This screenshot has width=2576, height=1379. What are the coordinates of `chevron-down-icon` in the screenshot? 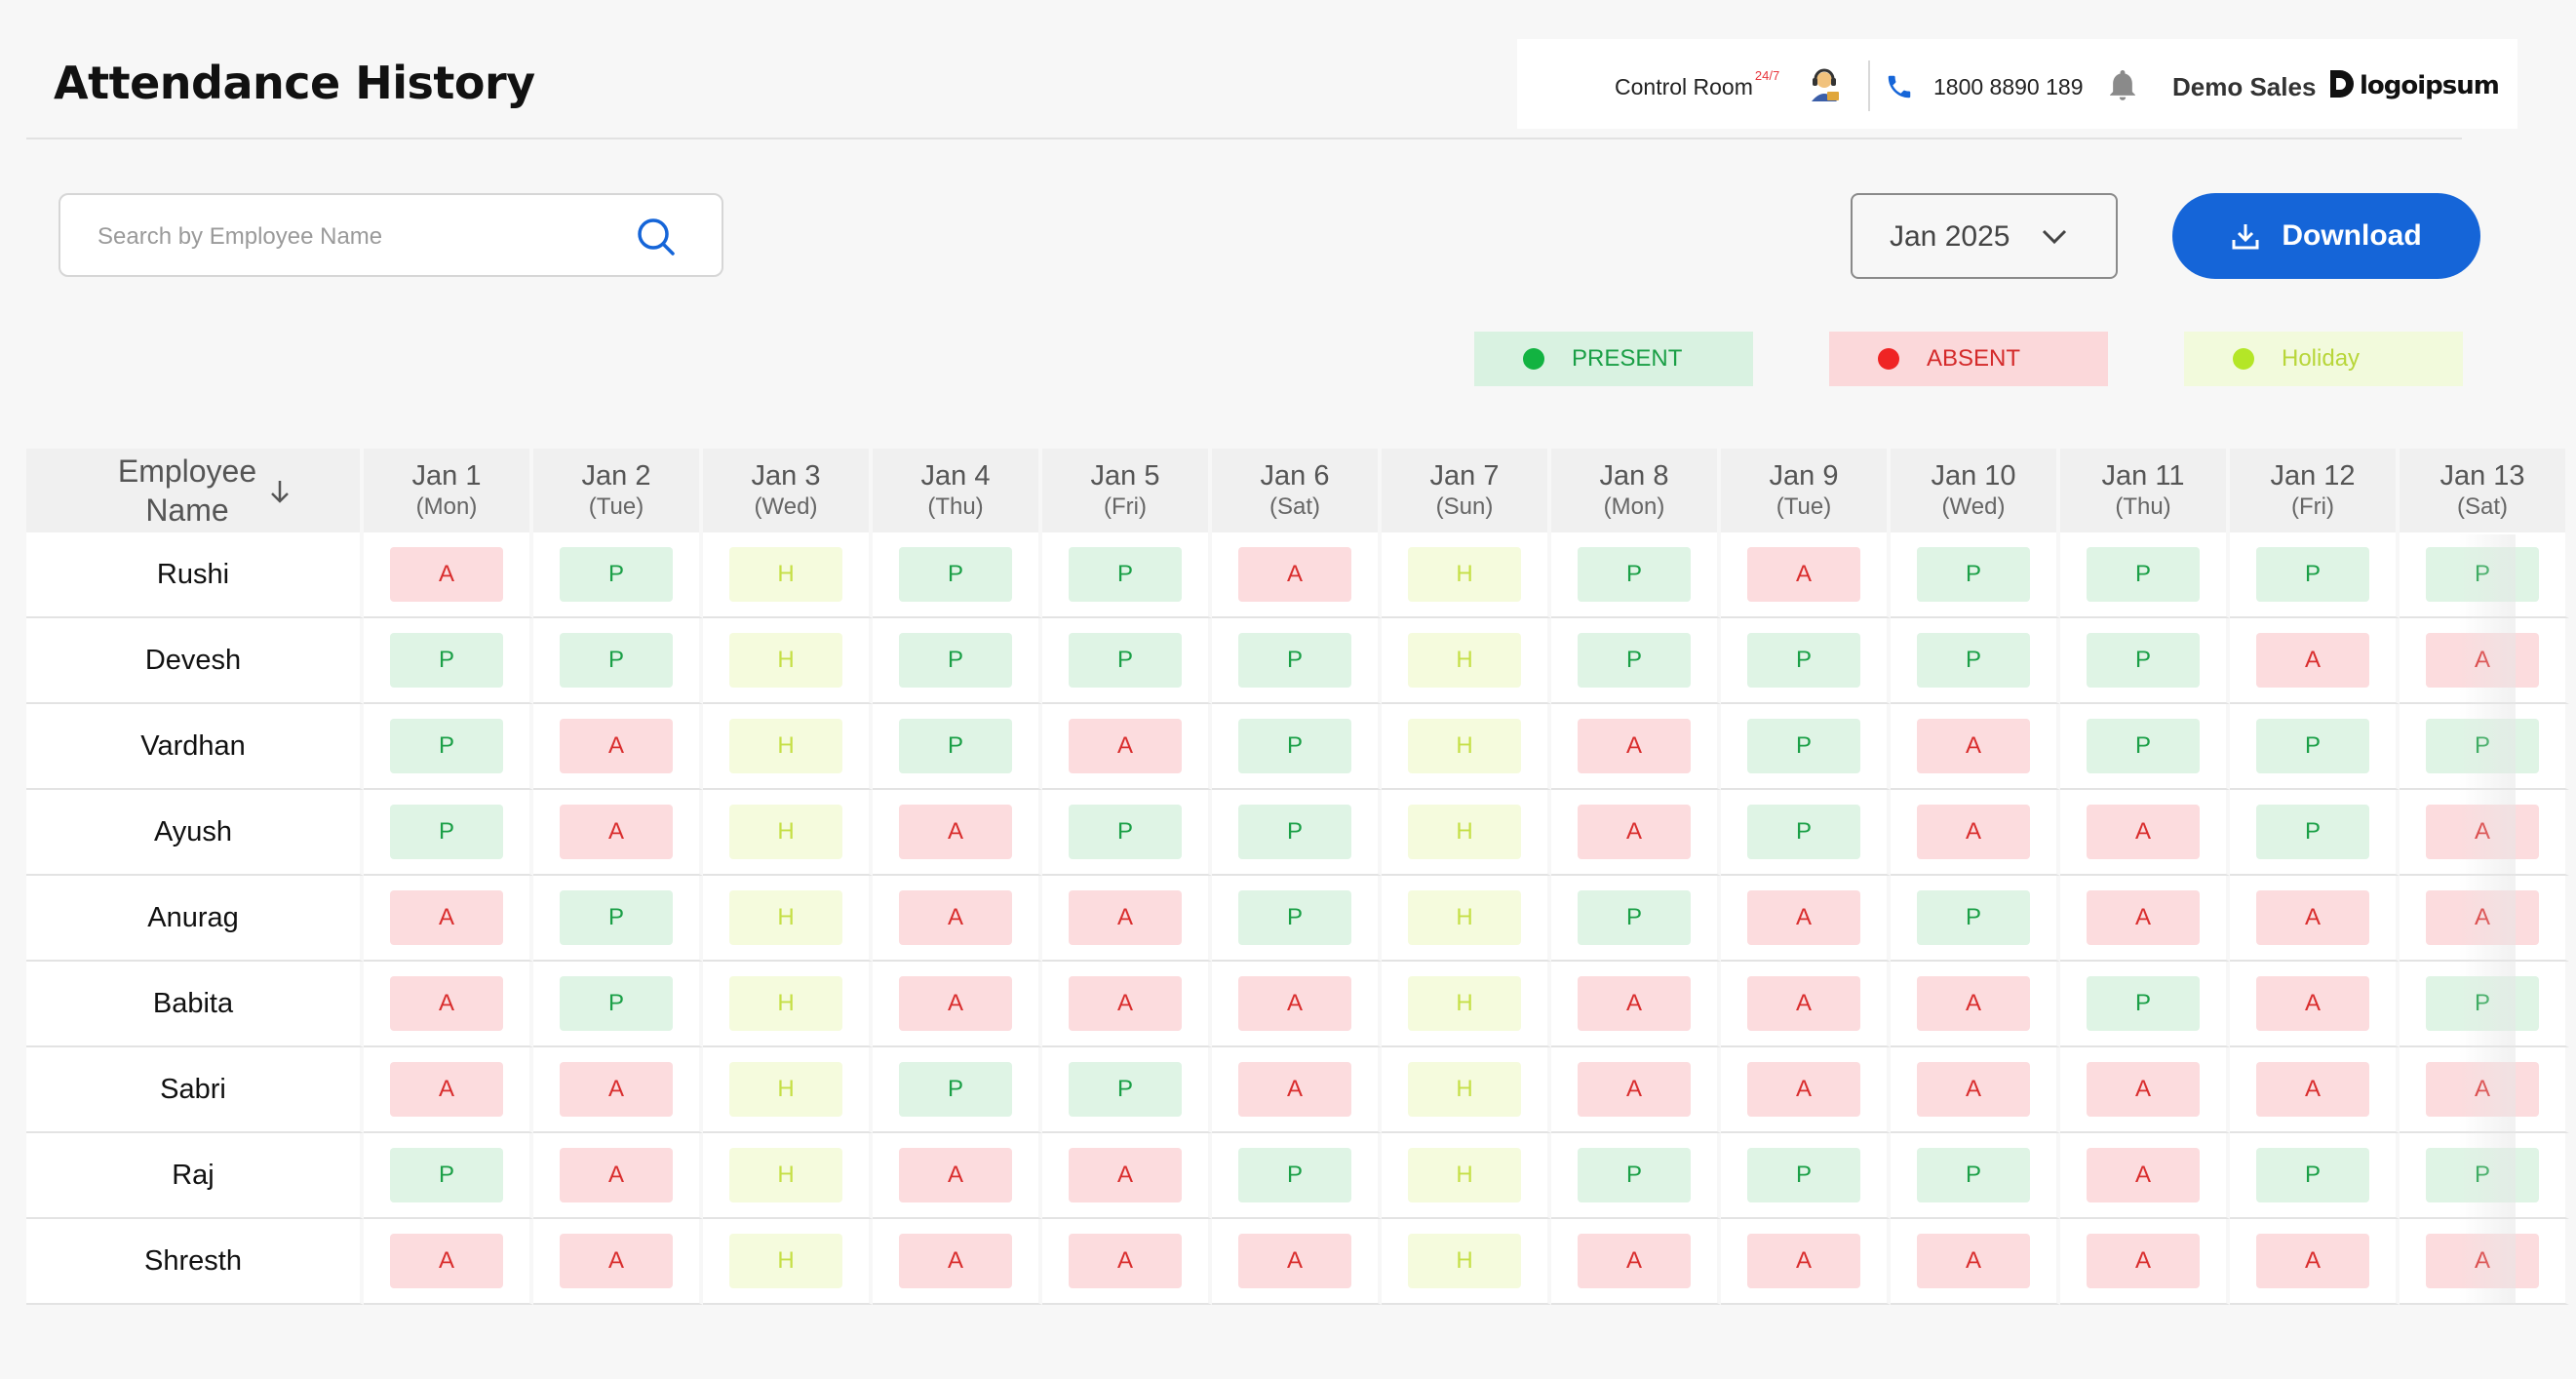 It's located at (2054, 237).